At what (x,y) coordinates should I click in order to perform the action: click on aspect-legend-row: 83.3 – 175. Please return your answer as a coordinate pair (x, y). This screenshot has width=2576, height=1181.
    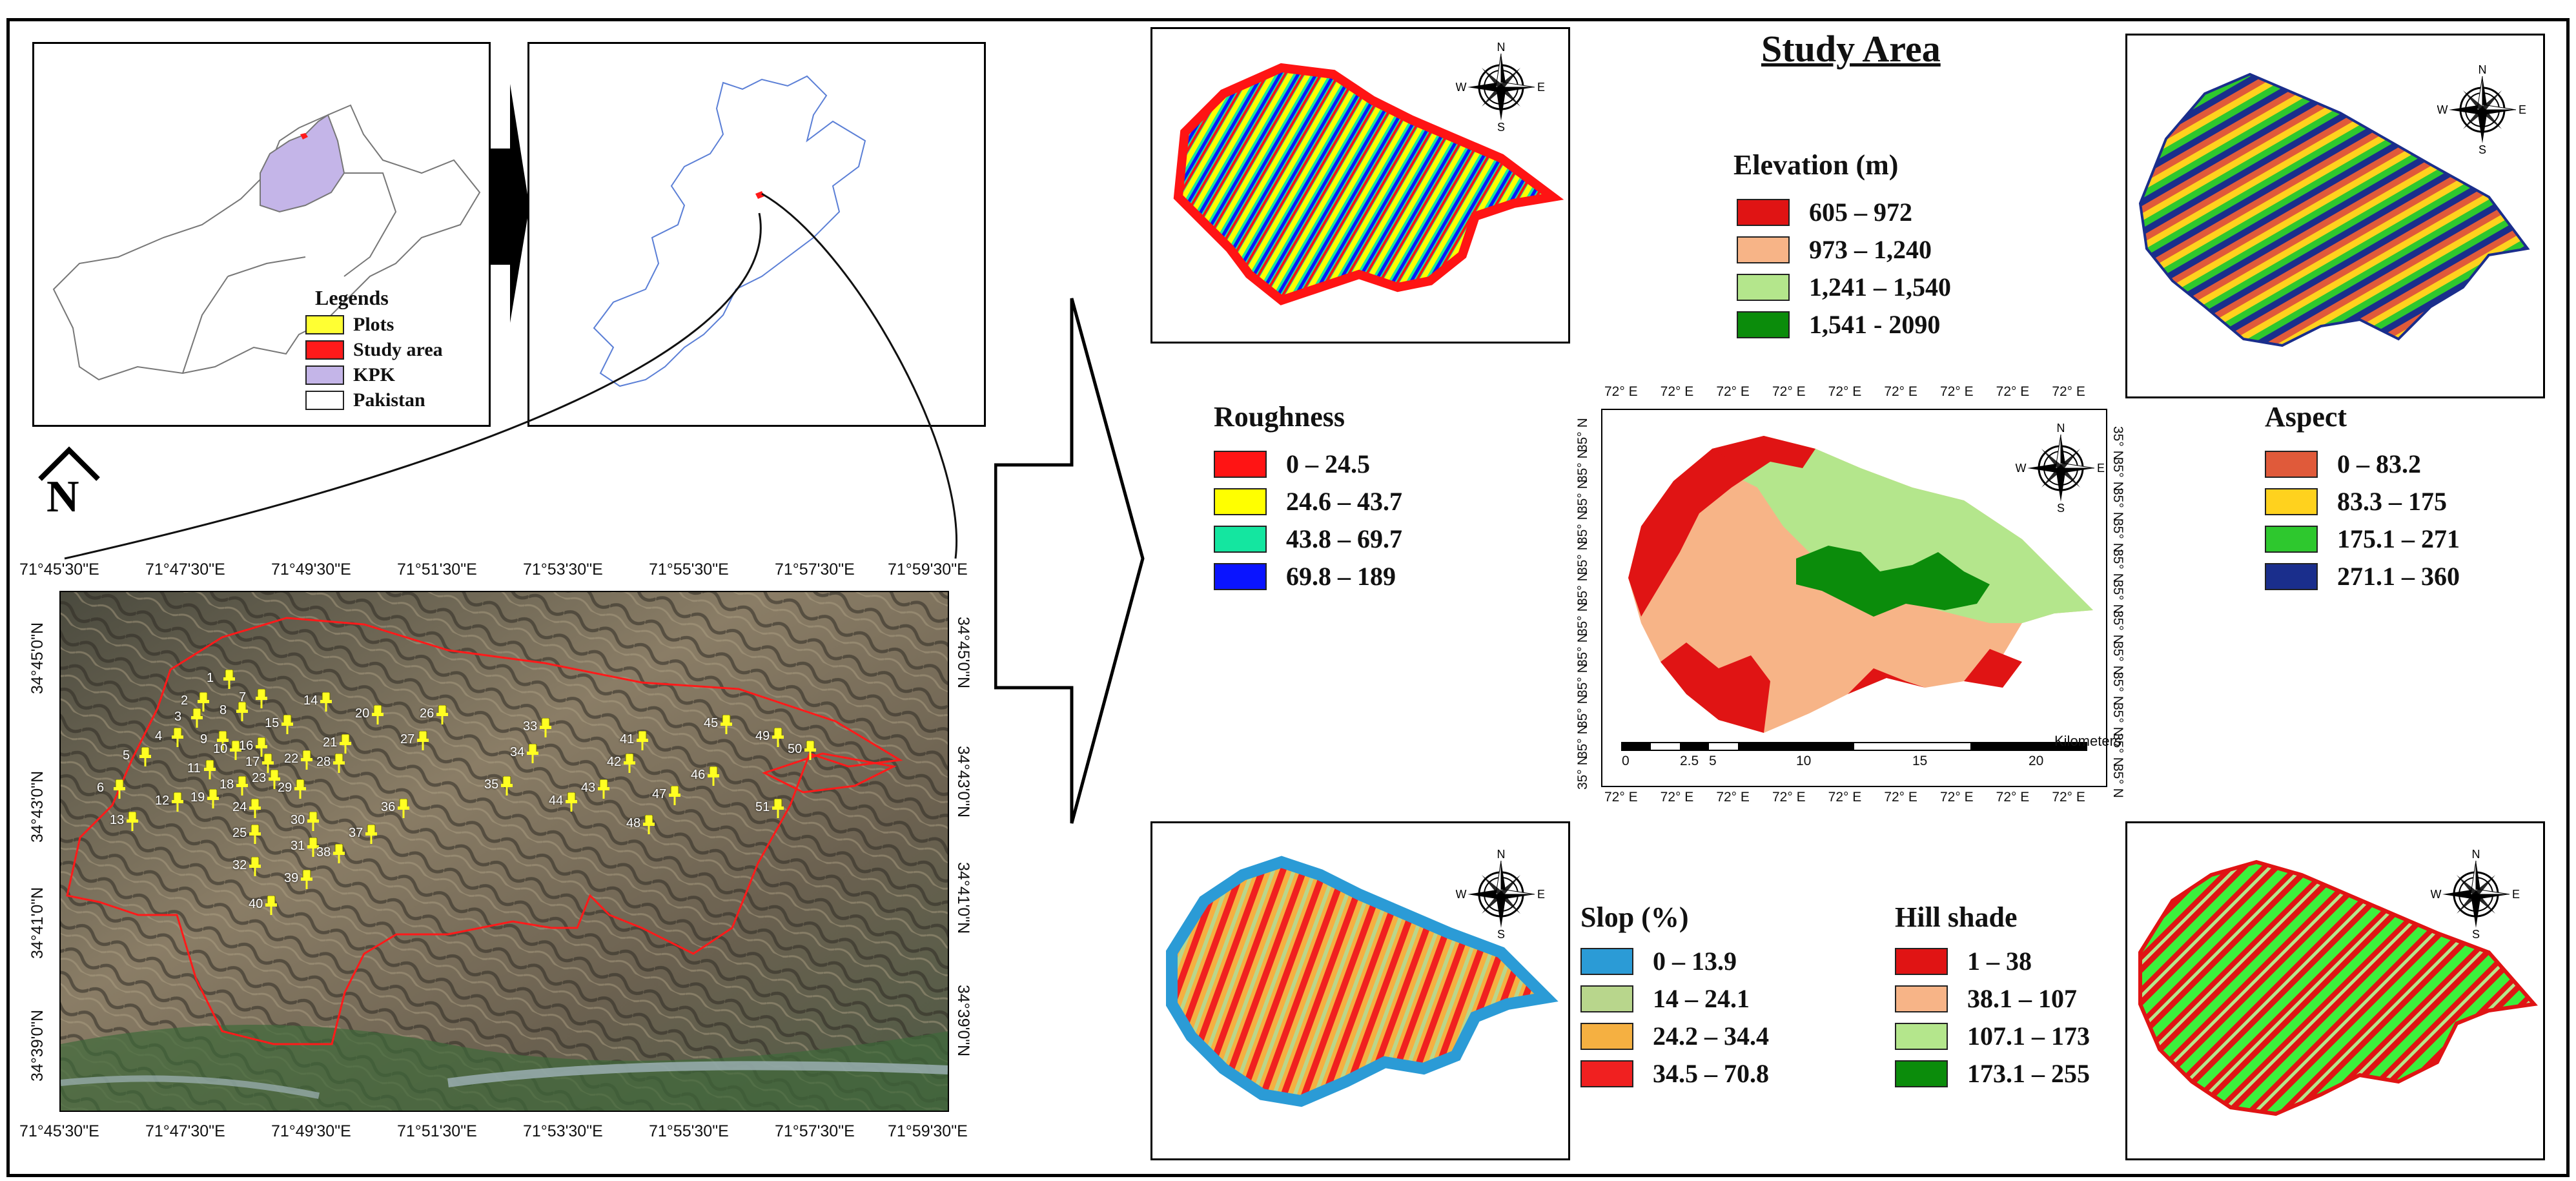
    Looking at the image, I should click on (2356, 501).